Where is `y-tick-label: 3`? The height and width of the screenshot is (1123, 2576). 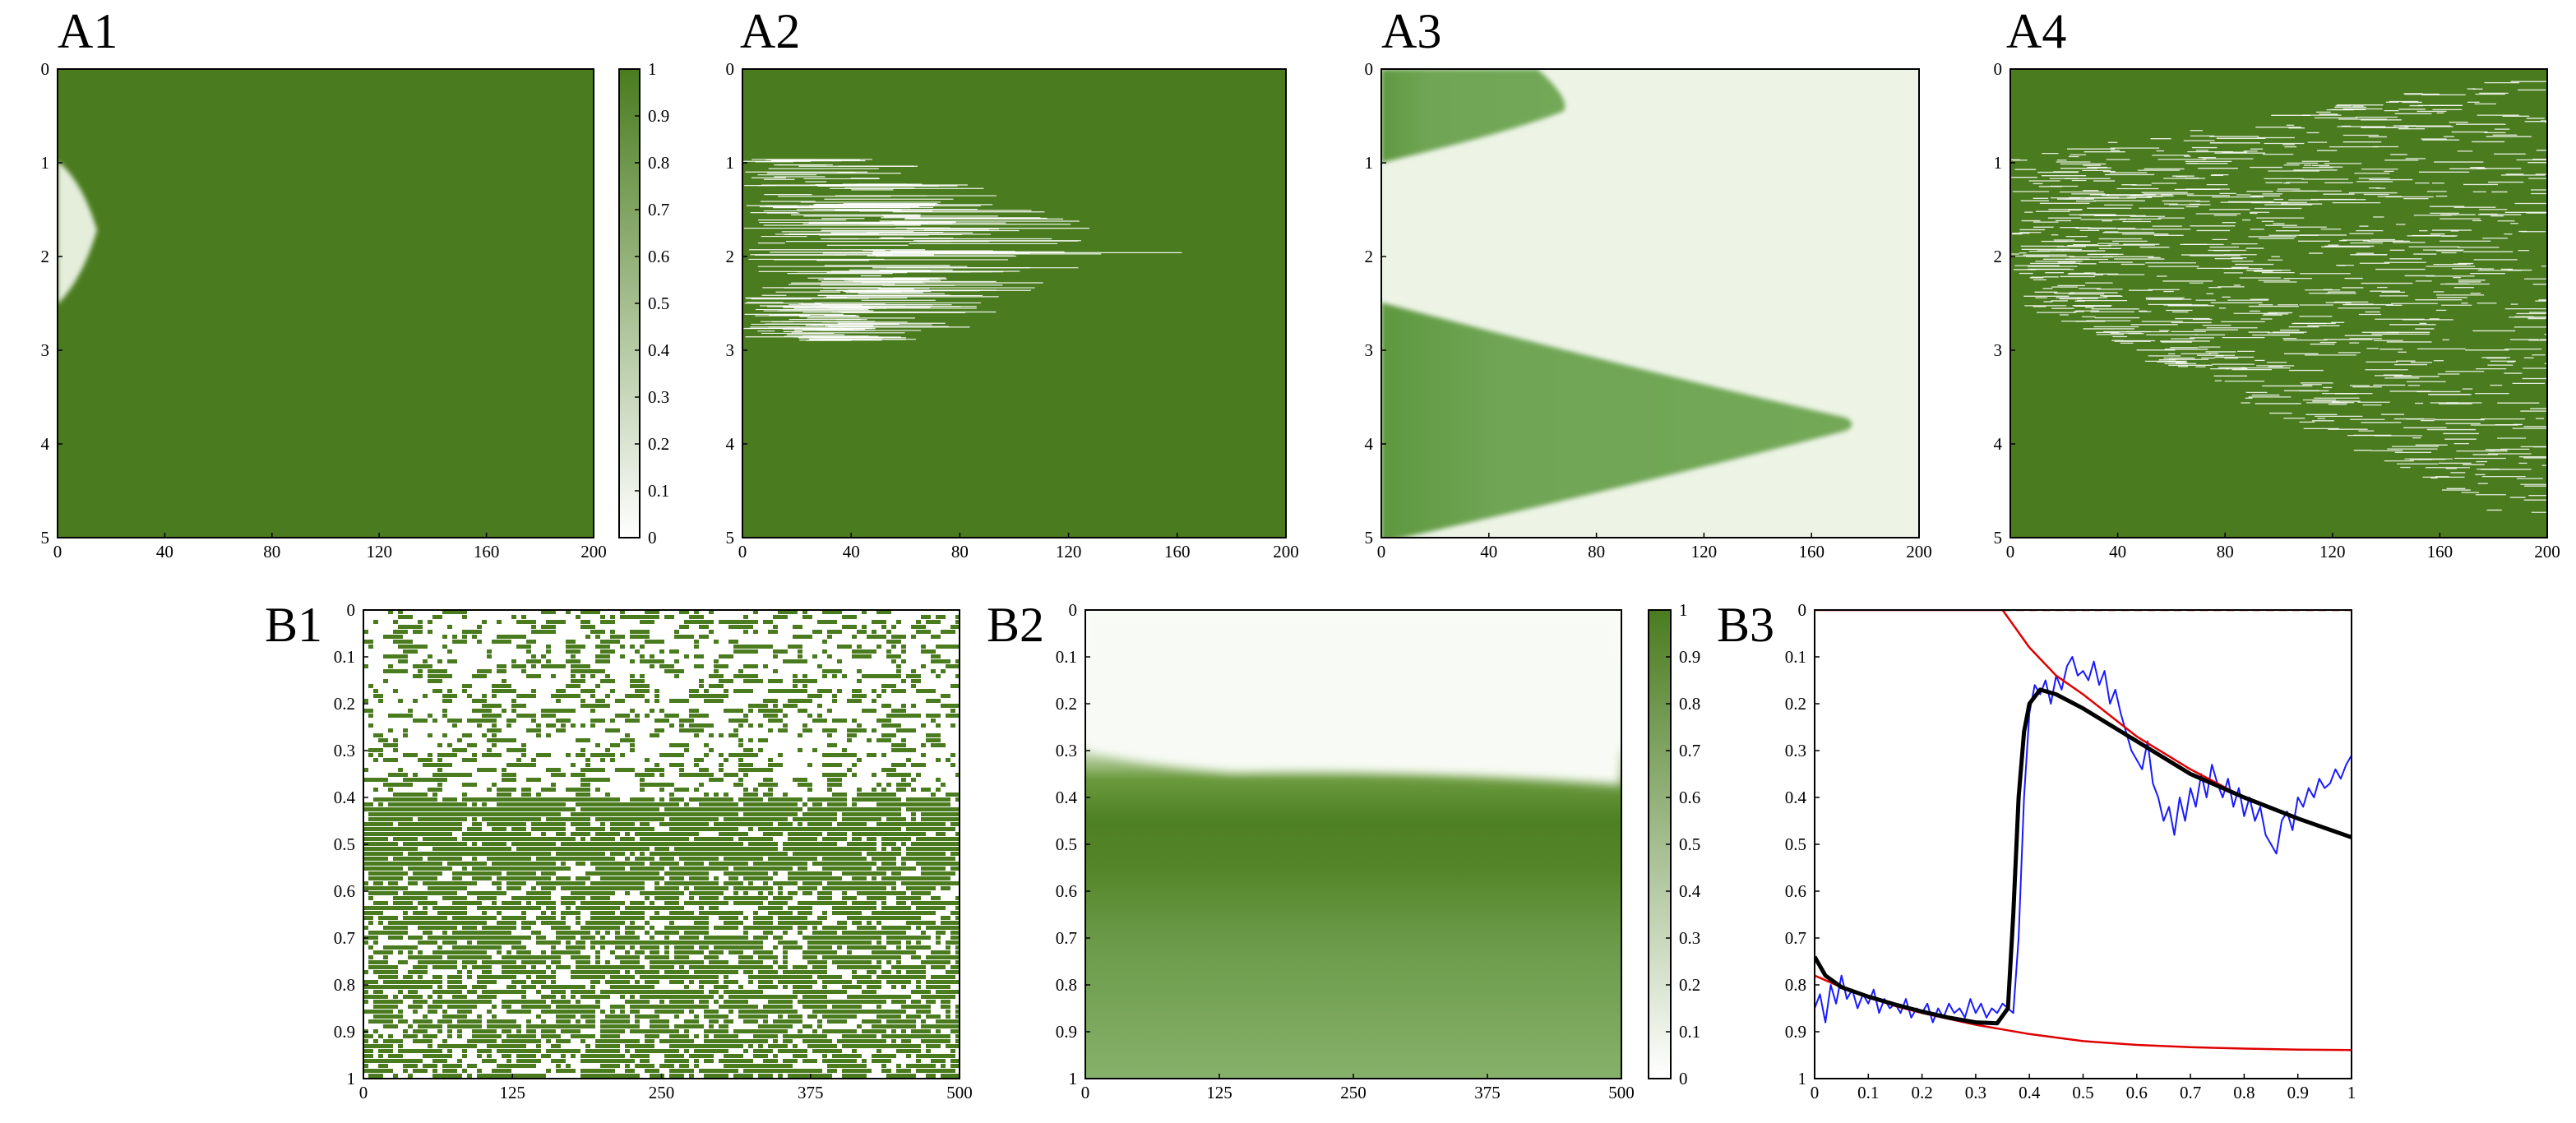 y-tick-label: 3 is located at coordinates (1369, 350).